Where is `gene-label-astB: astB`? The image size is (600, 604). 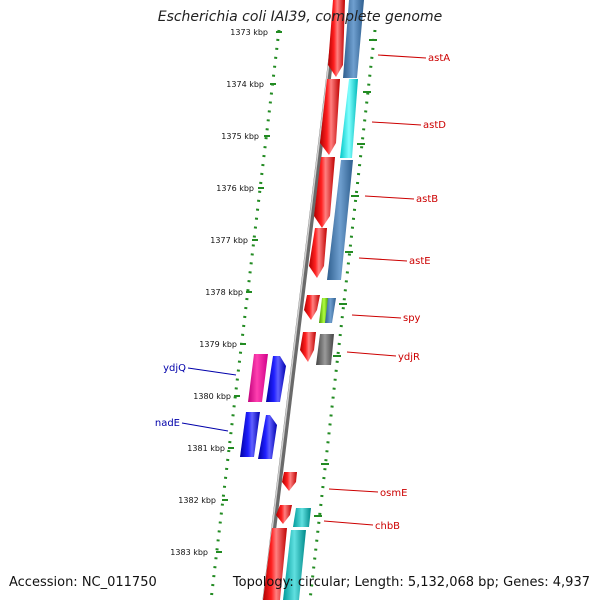
gene-label-astB: astB is located at coordinates (427, 199).